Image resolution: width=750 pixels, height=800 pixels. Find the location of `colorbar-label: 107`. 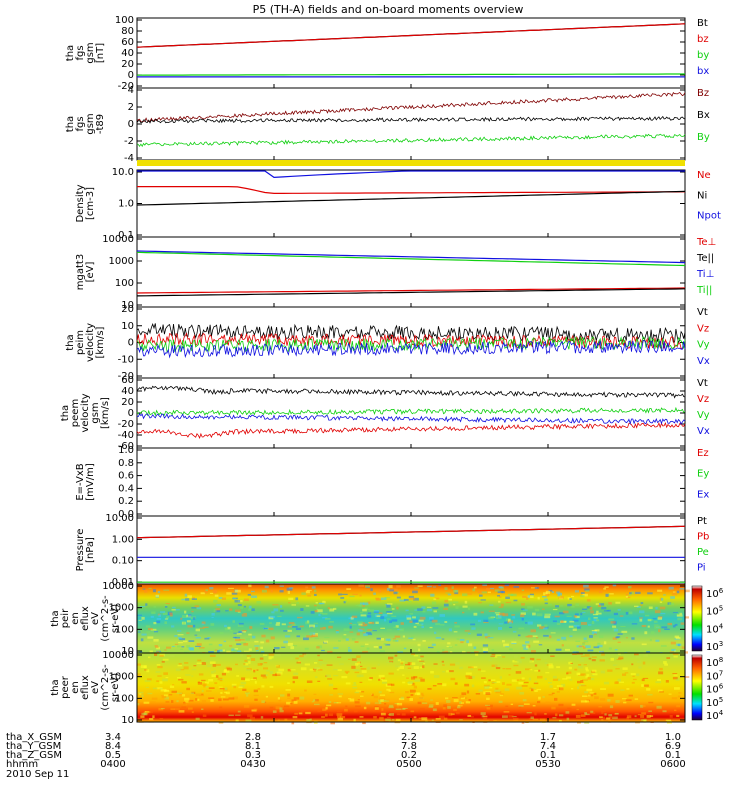

colorbar-label: 107 is located at coordinates (714, 675).